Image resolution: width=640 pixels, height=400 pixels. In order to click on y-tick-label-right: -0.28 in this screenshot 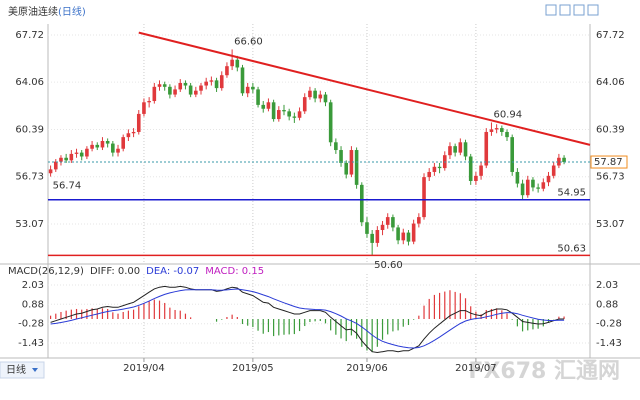, I will do `click(609, 324)`.